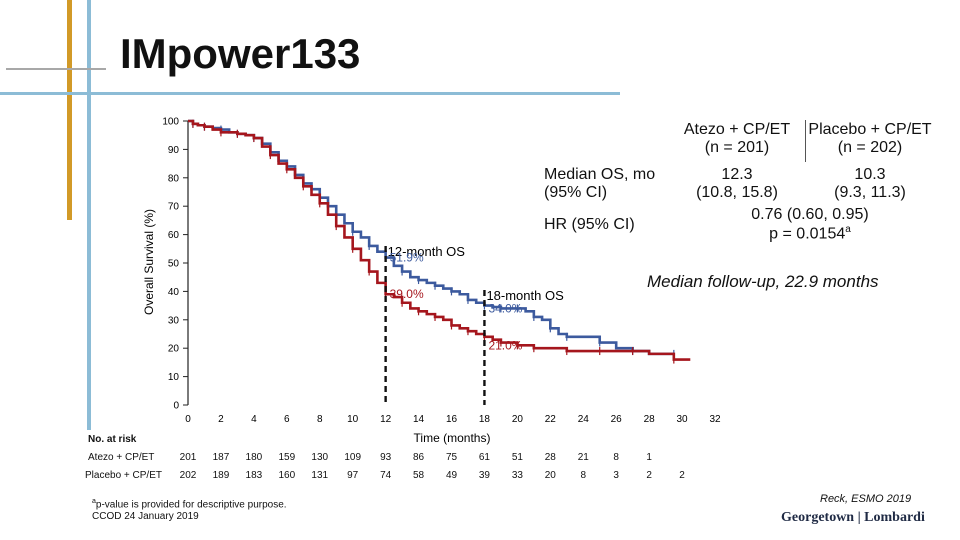  I want to click on risk-cell: 39, so click(484, 475).